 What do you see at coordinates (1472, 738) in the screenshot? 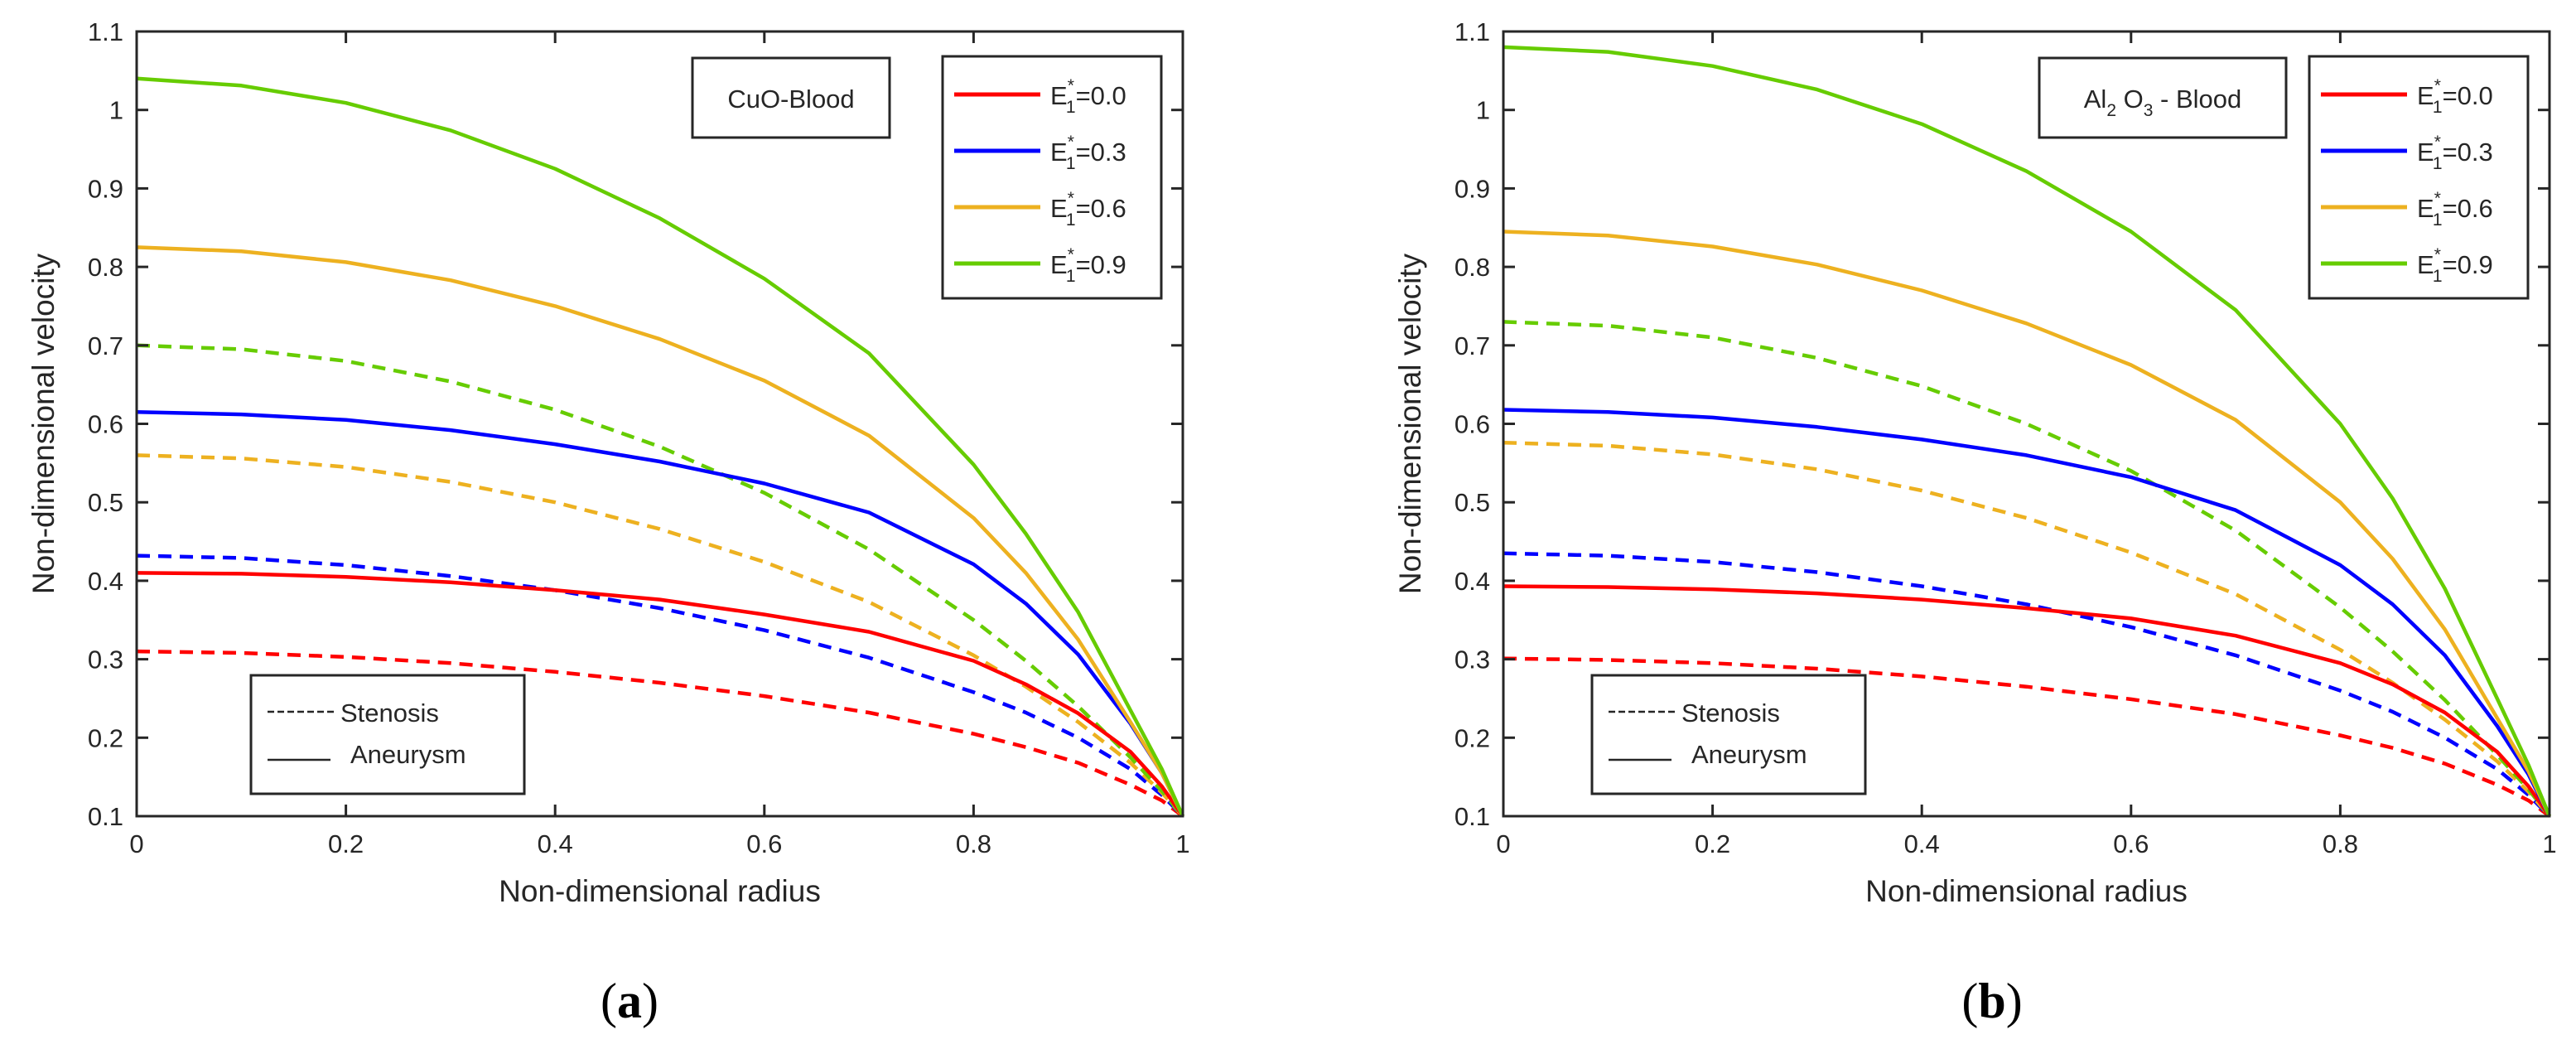
I see `chart-b-y-tick-label: 0.2` at bounding box center [1472, 738].